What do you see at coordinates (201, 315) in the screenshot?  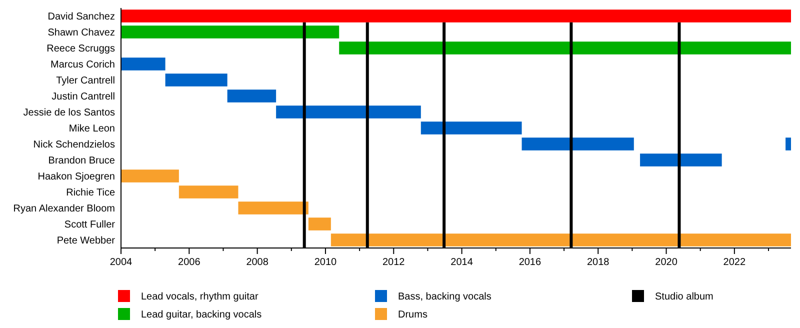 I see `legend-label: Lead guitar, backing vocals` at bounding box center [201, 315].